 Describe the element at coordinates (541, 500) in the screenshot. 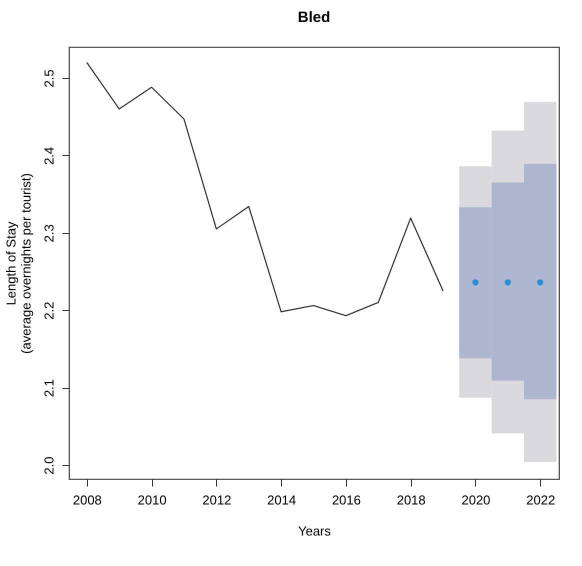

I see `x-tick-label: 2022` at that location.